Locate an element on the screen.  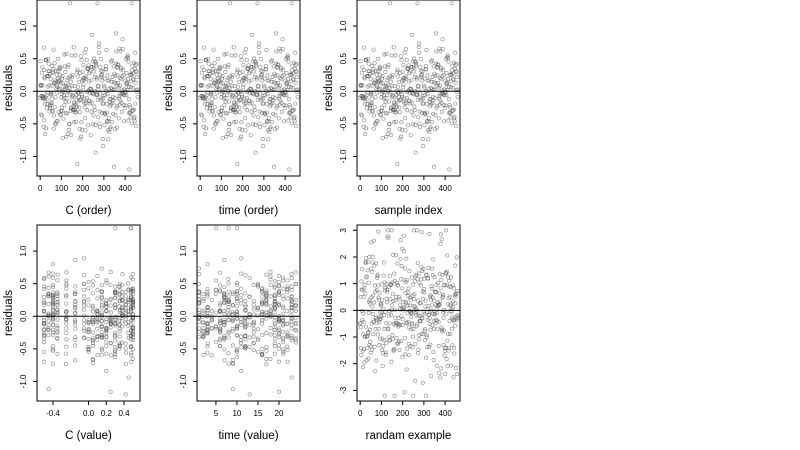
y-tick-label: 0.5 is located at coordinates (23, 59).